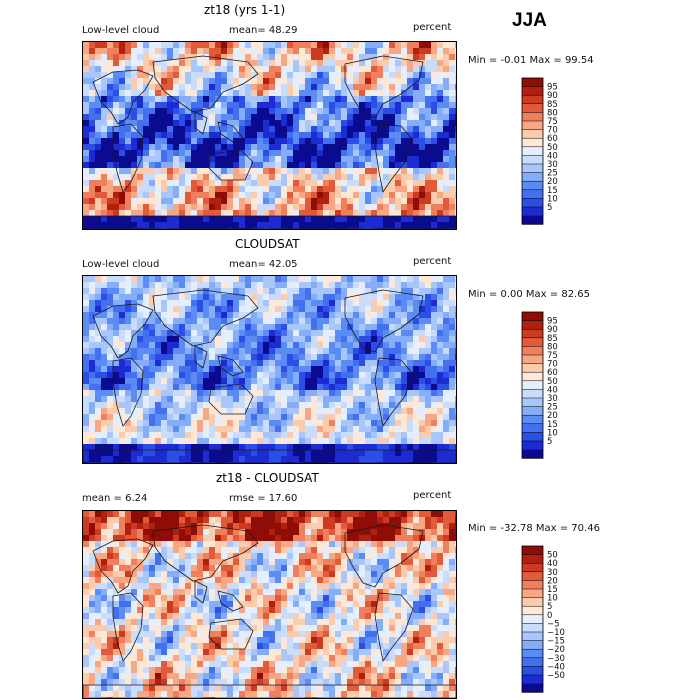 This screenshot has height=700, width=700. Describe the element at coordinates (531, 60) in the screenshot. I see `panel-1-min-max: Min = -0.01 Max = 99.54` at that location.